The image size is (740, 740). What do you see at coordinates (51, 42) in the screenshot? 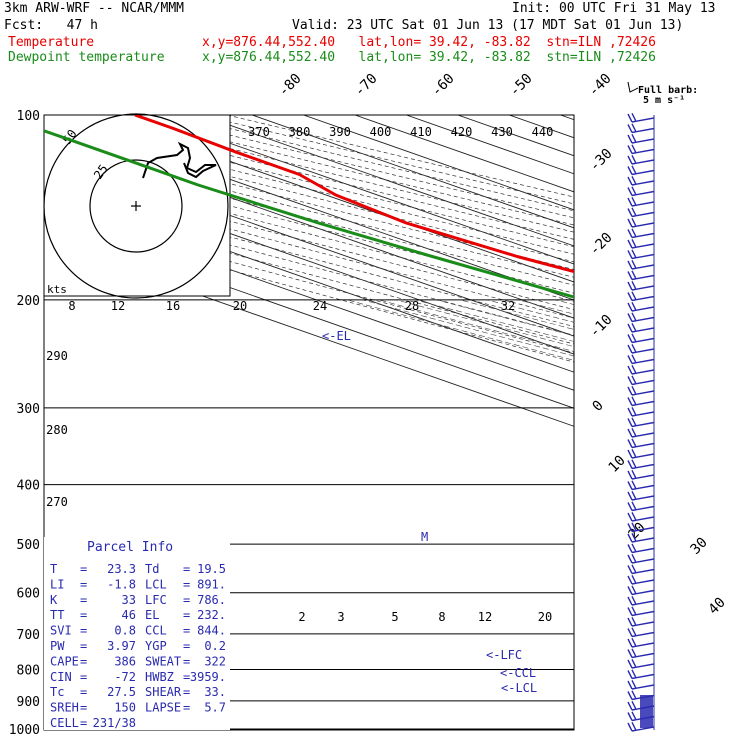
I see `temperature-legend: Temperature` at bounding box center [51, 42].